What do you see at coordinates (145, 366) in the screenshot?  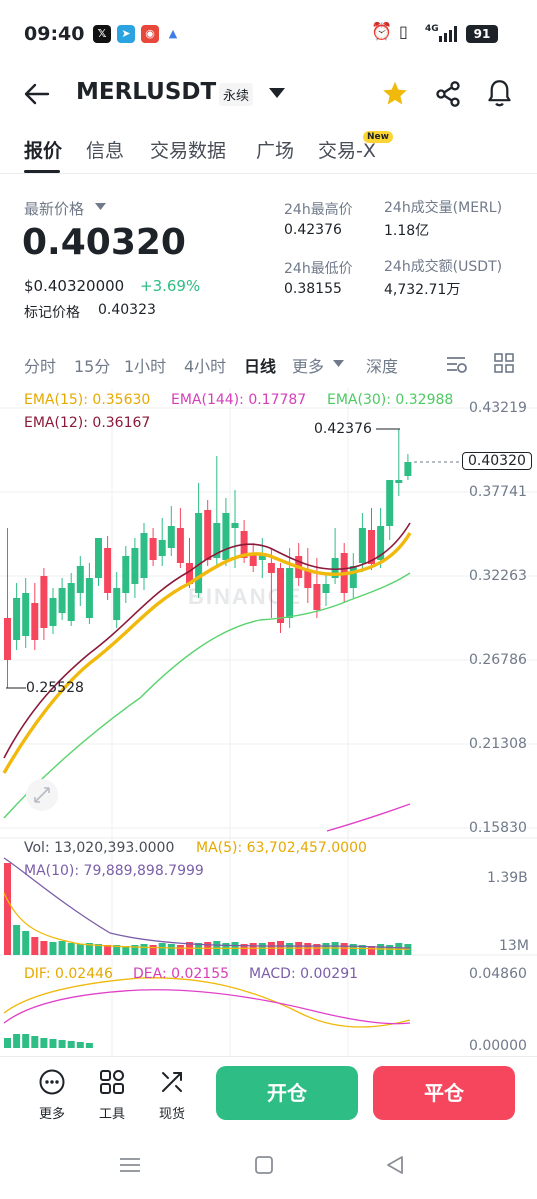 I see `timeframe-1h: 1小时` at bounding box center [145, 366].